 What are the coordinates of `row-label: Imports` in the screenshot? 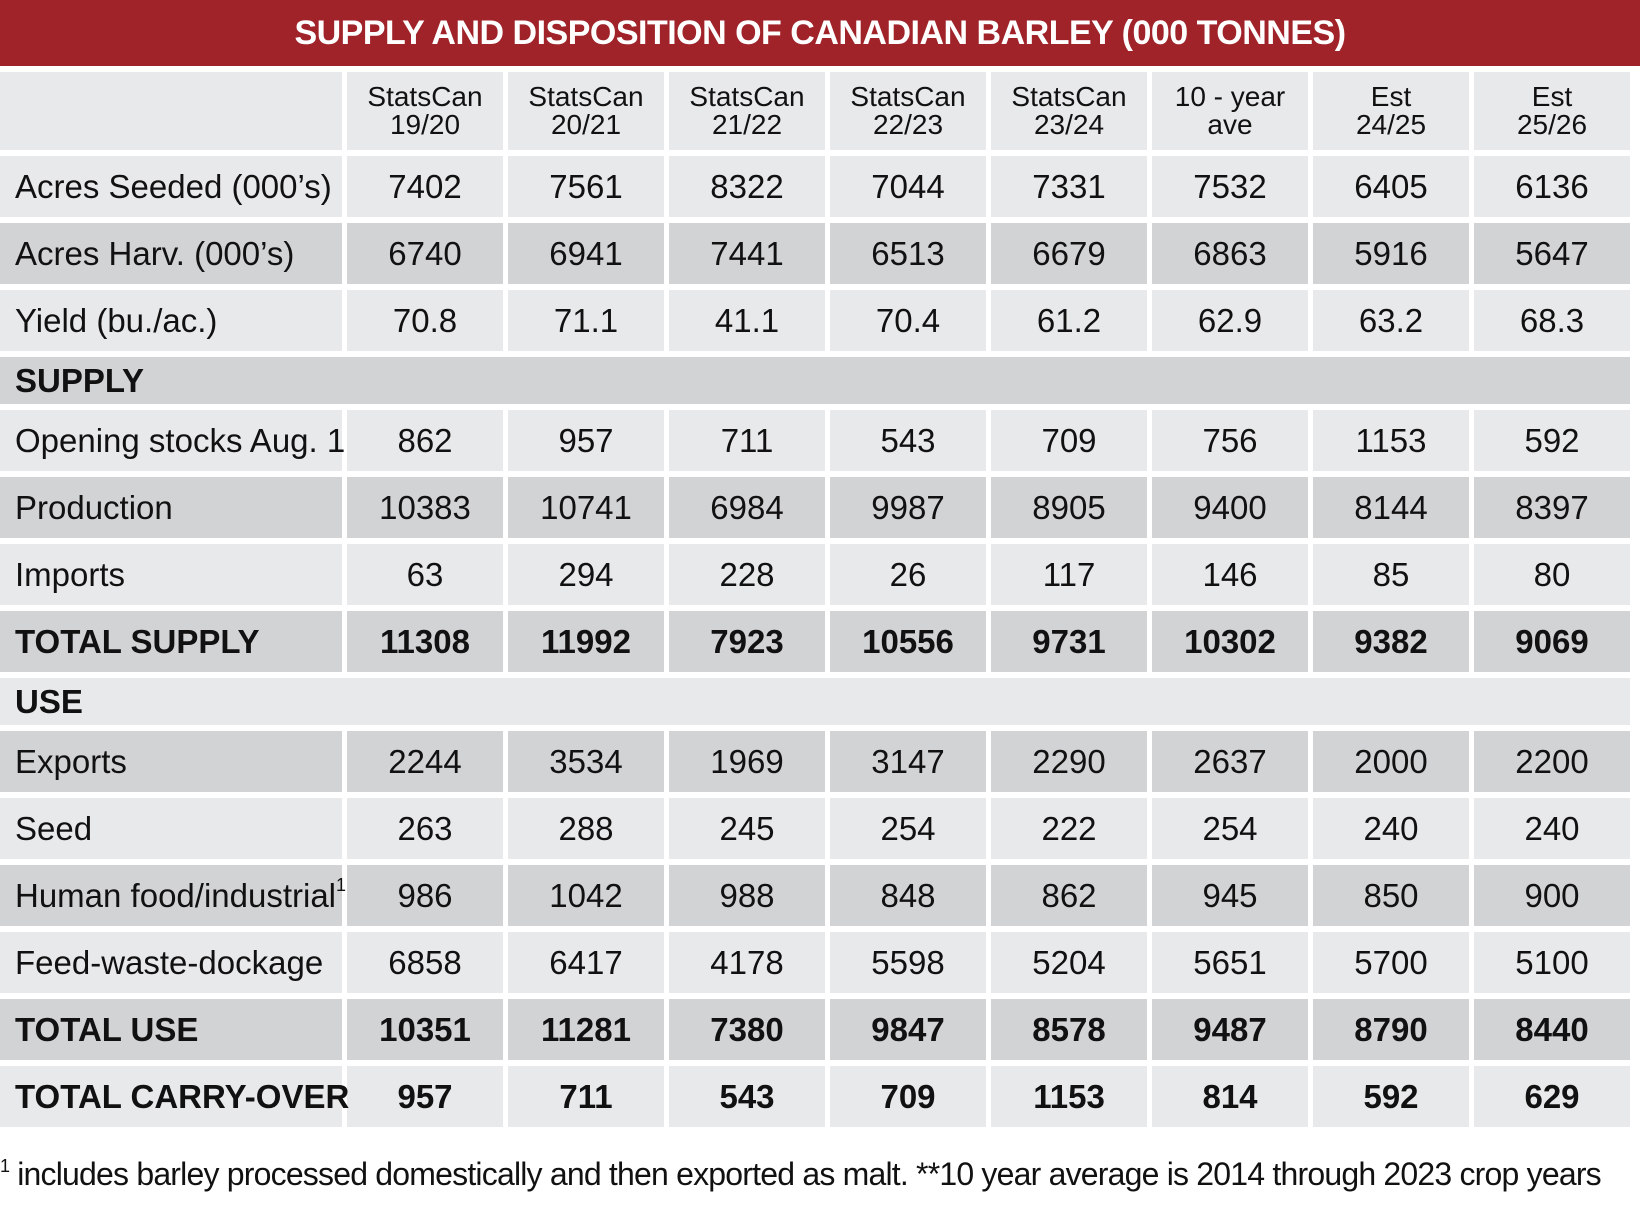 It's located at (171, 574).